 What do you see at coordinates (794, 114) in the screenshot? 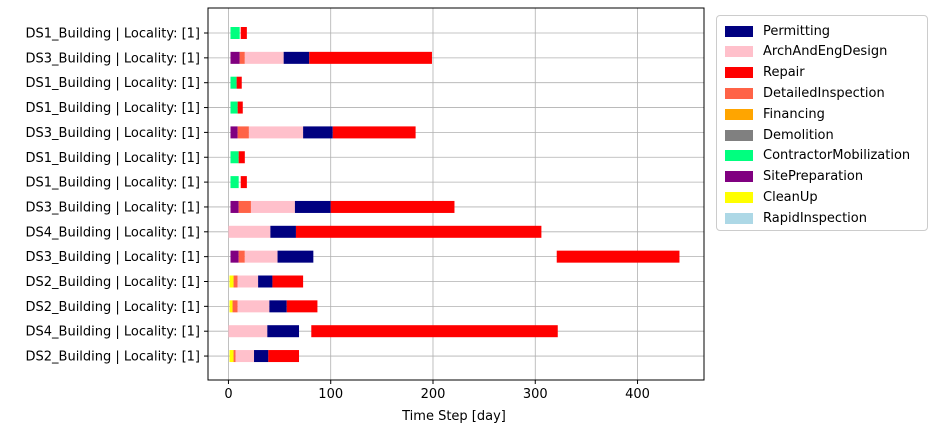
I see `legend-label: Financing` at bounding box center [794, 114].